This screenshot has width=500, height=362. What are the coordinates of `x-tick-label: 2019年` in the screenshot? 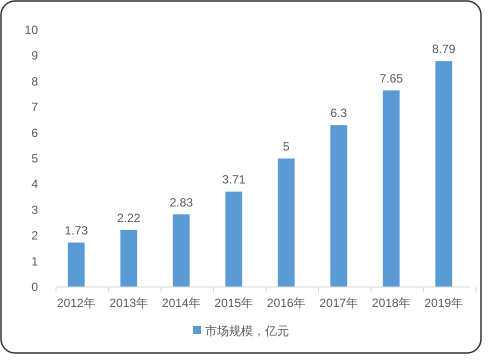 It's located at (444, 303).